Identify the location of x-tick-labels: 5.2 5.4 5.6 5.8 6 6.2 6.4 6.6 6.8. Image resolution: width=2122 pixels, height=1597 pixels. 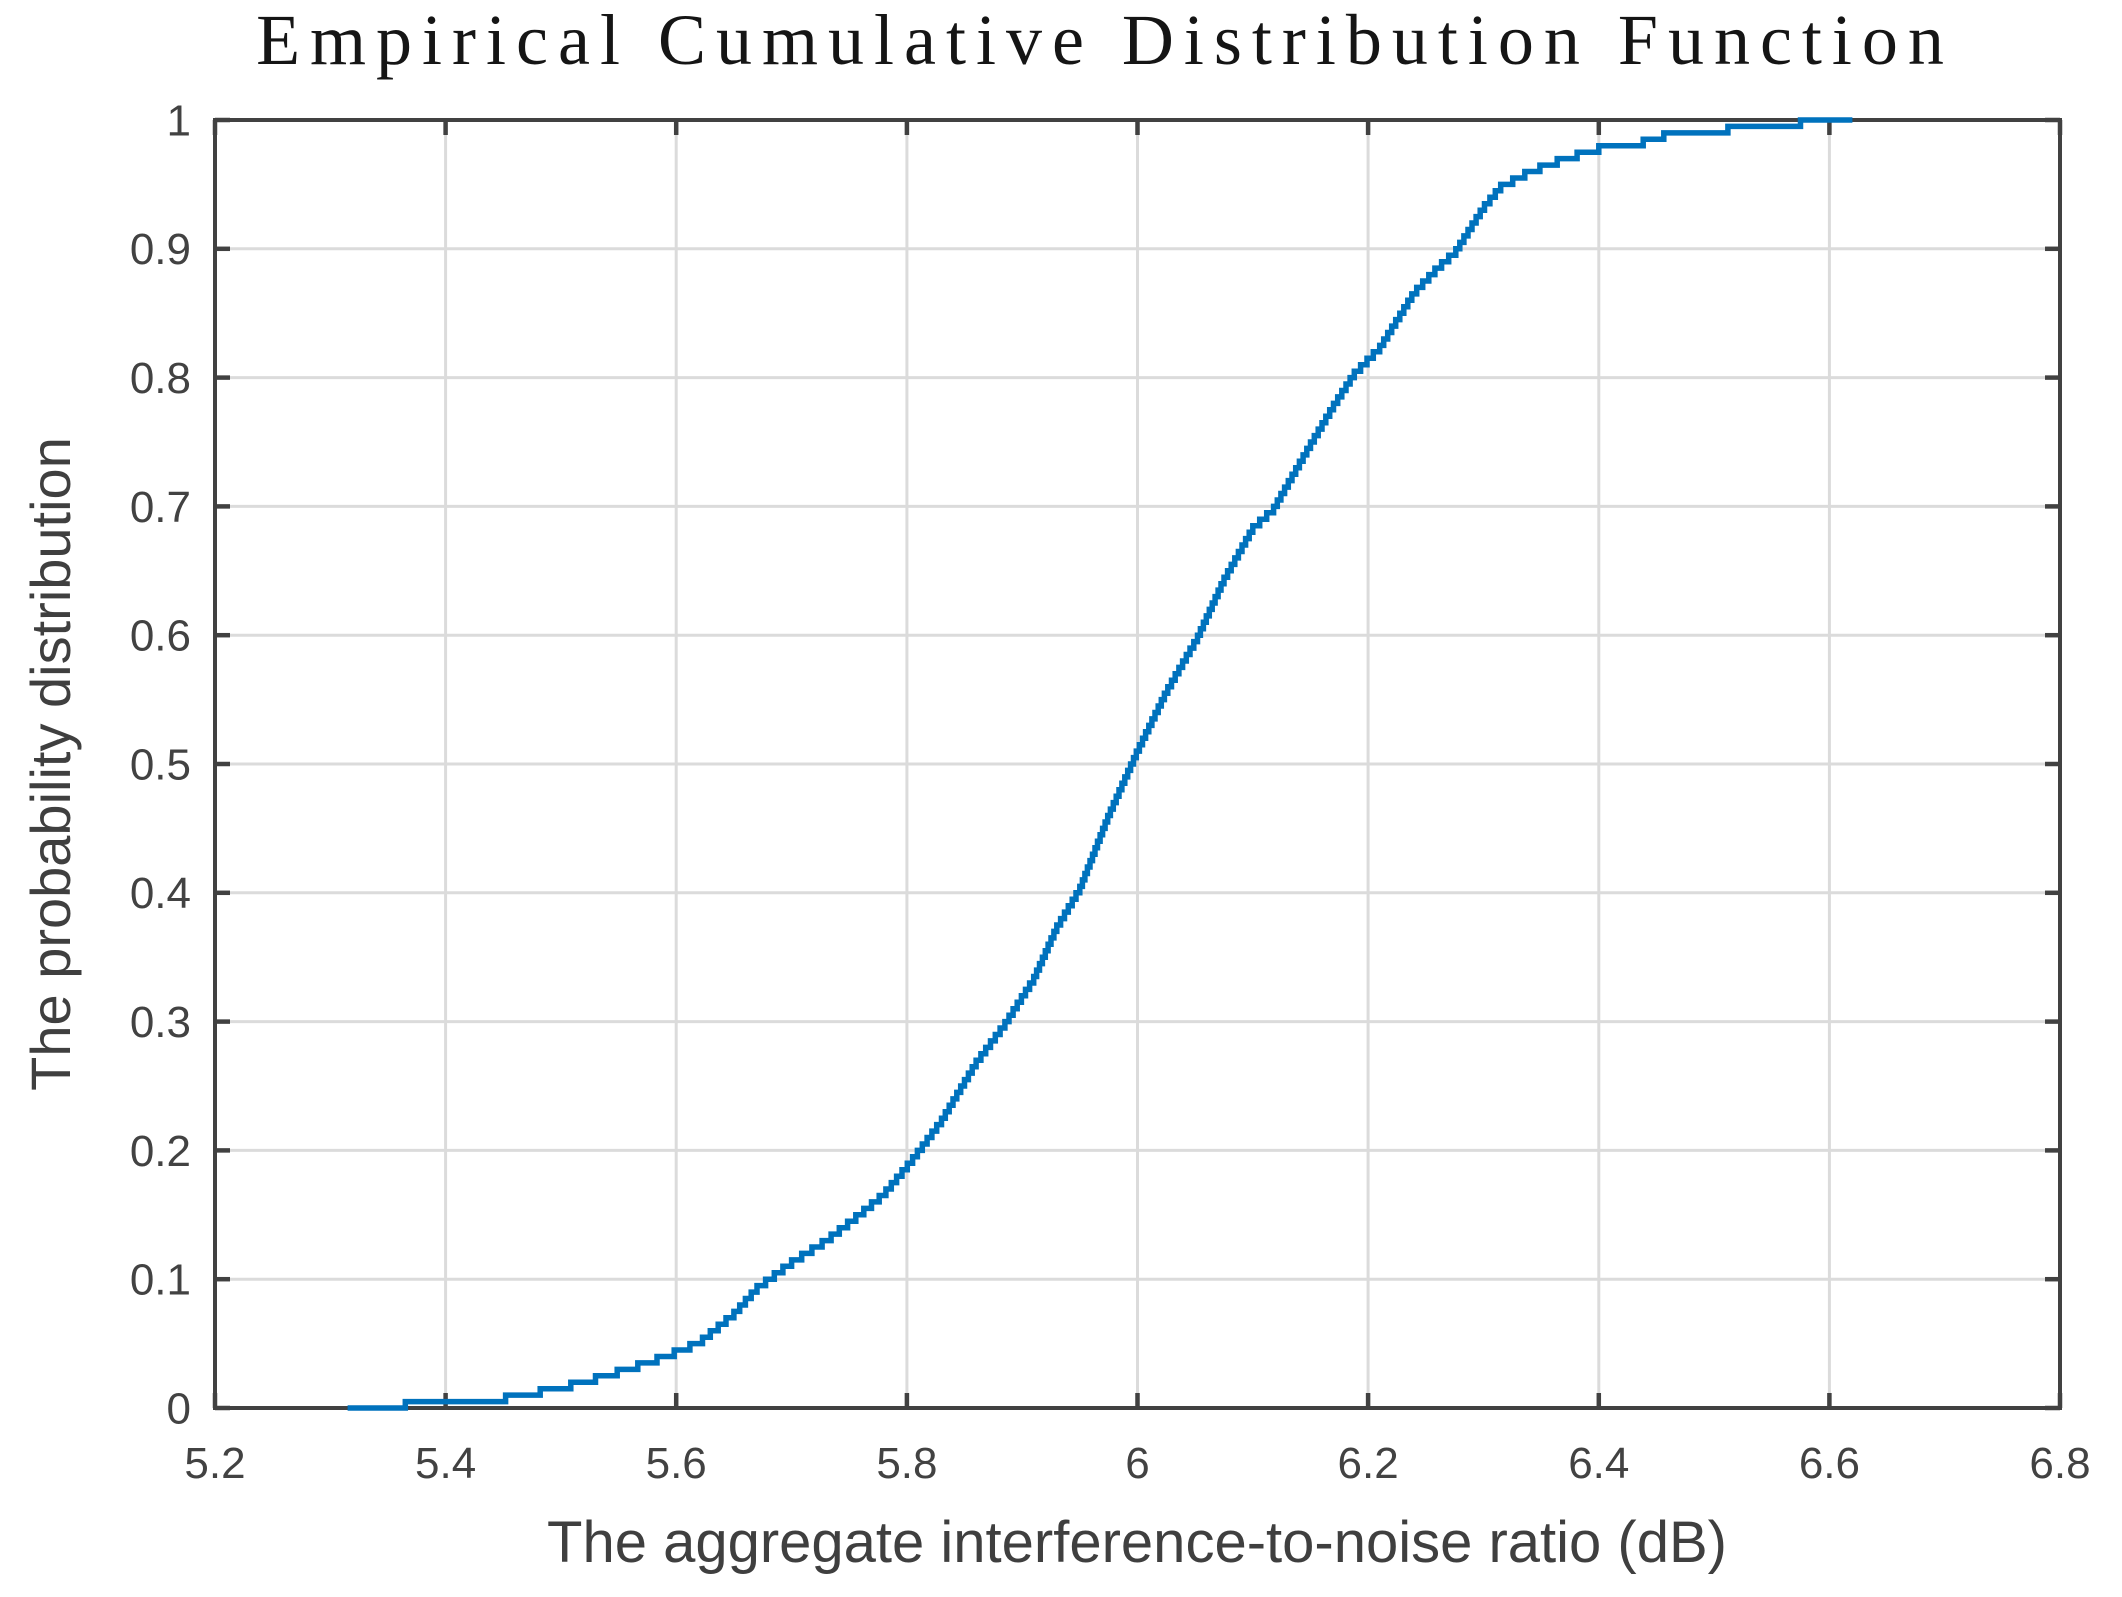
(1137, 1463).